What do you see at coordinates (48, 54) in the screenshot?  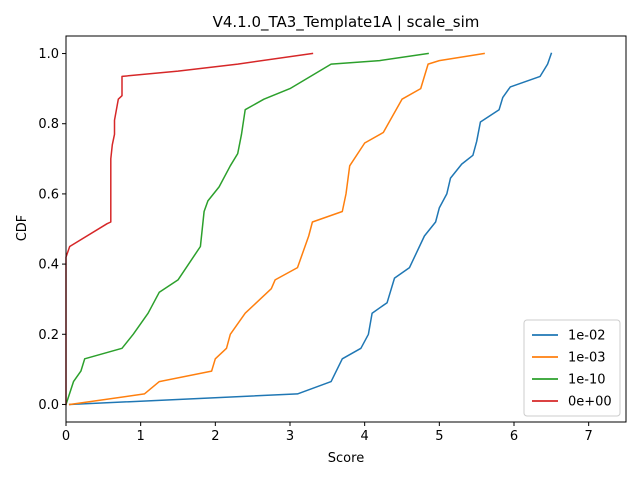 I see `y-tick-label: 1.0` at bounding box center [48, 54].